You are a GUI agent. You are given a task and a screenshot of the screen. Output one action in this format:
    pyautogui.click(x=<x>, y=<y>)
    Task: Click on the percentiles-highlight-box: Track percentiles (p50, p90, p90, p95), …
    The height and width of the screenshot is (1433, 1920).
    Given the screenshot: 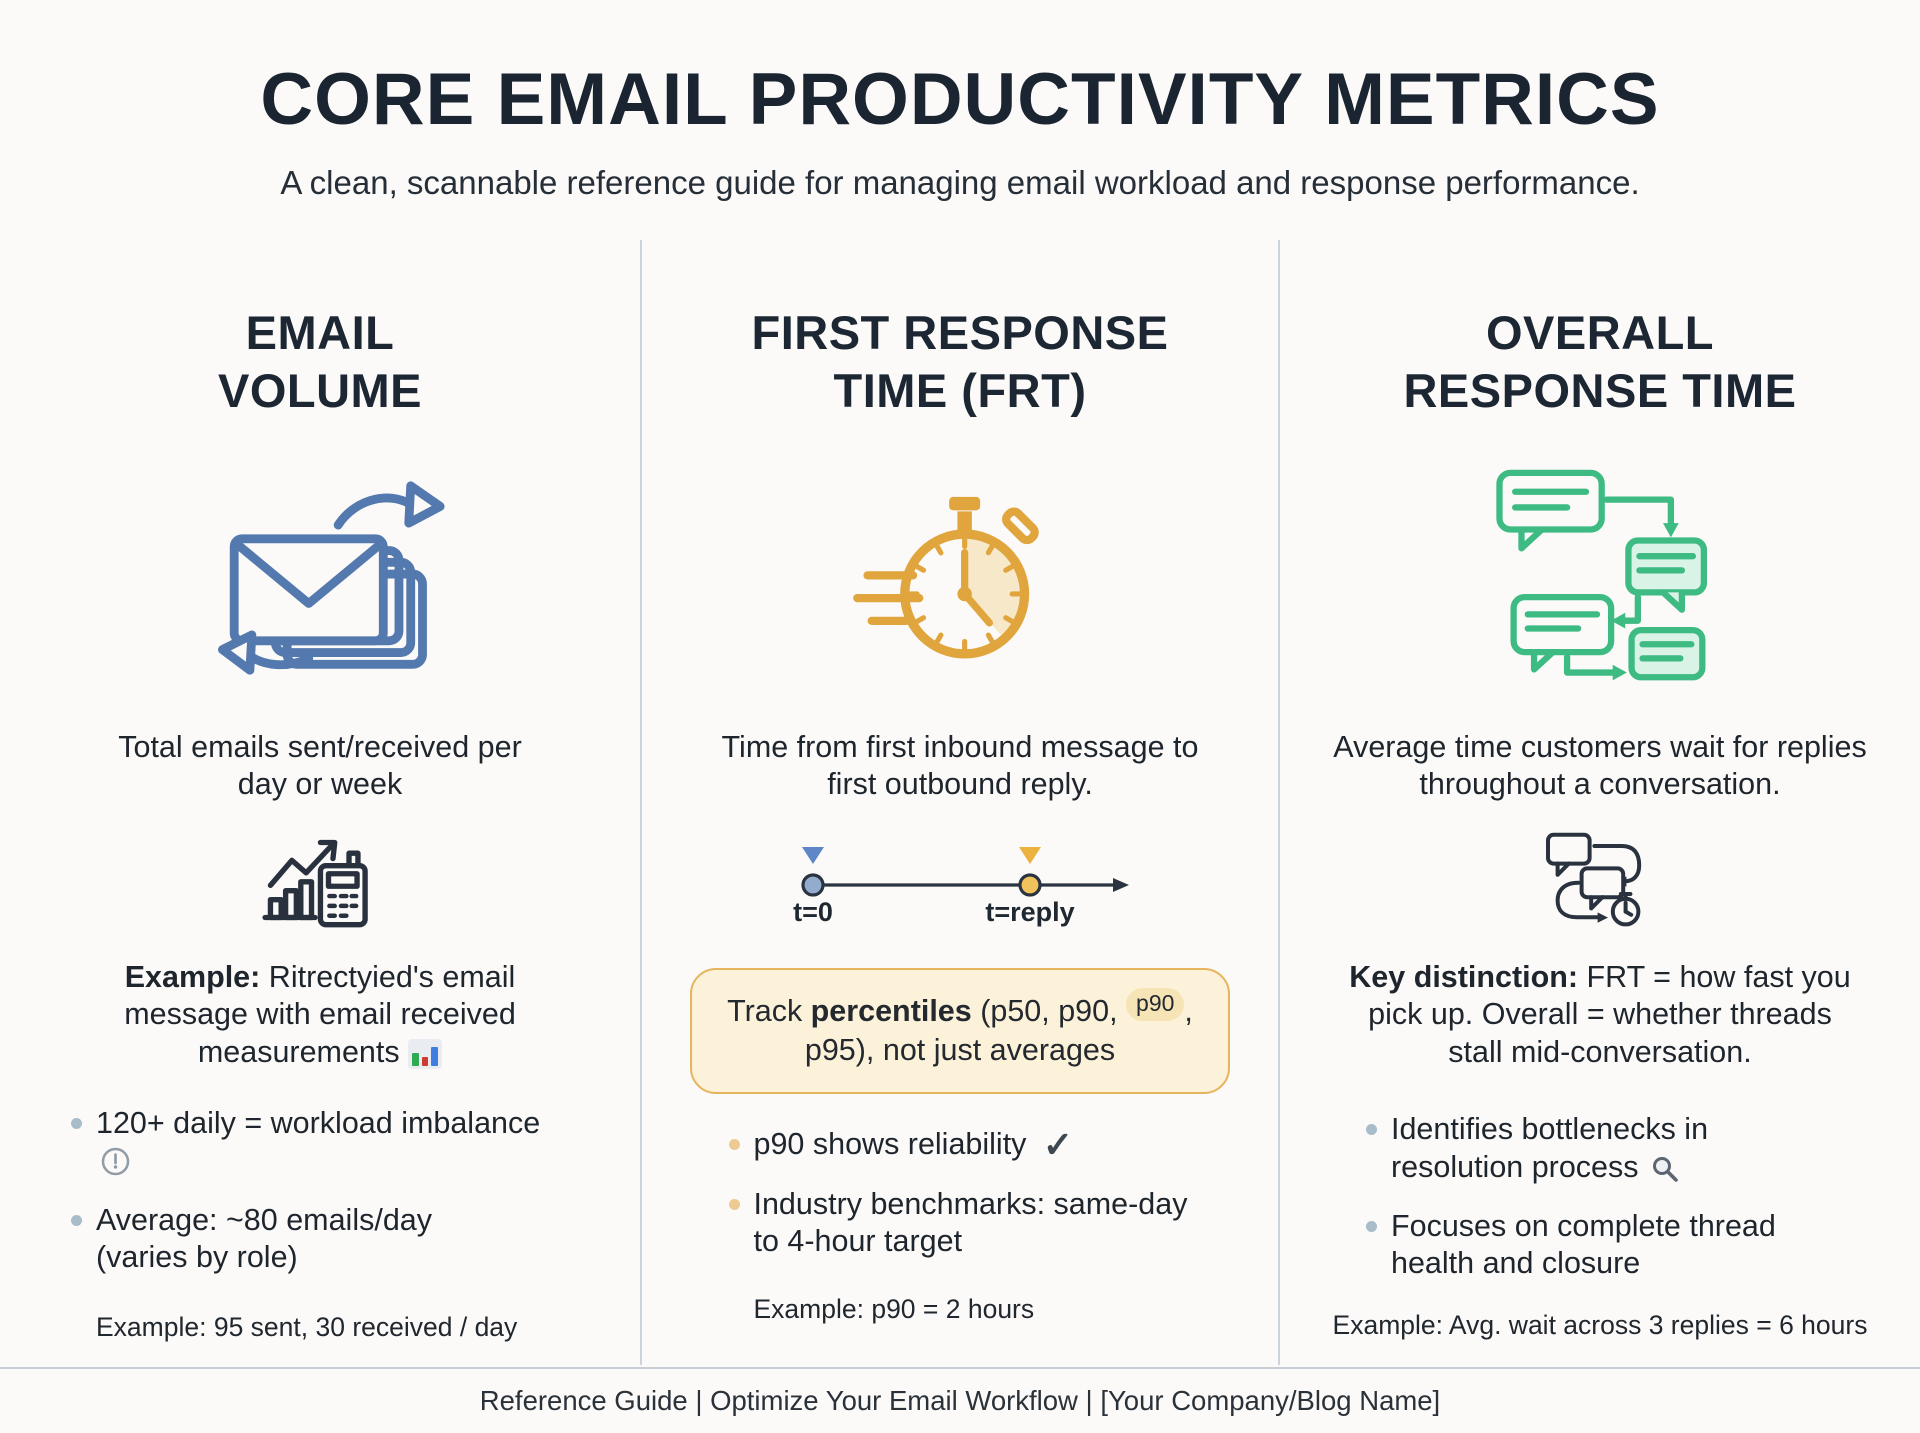 What is the action you would take?
    pyautogui.click(x=960, y=1031)
    